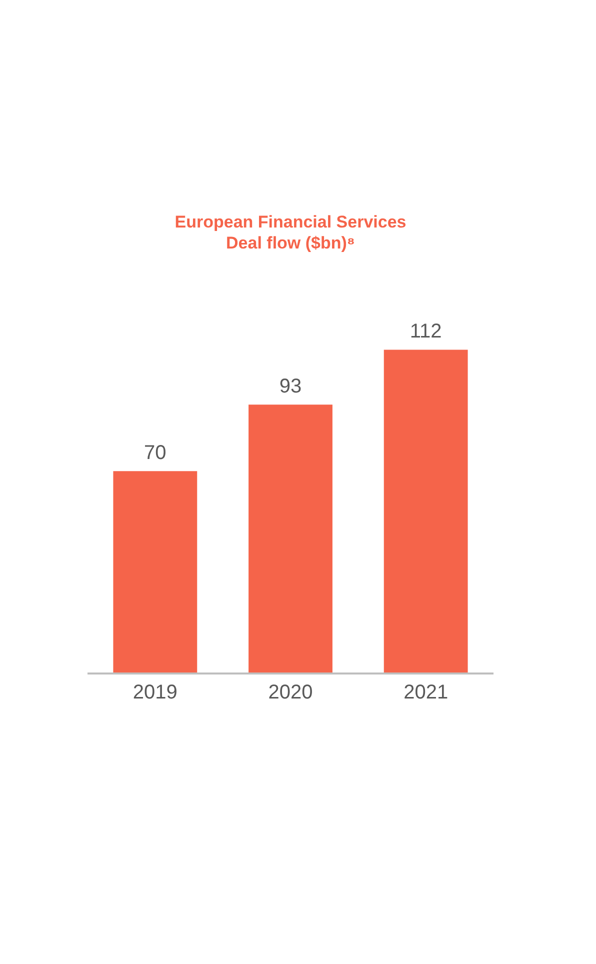 This screenshot has height=964, width=596. What do you see at coordinates (290, 693) in the screenshot?
I see `x-tick-label: 2020` at bounding box center [290, 693].